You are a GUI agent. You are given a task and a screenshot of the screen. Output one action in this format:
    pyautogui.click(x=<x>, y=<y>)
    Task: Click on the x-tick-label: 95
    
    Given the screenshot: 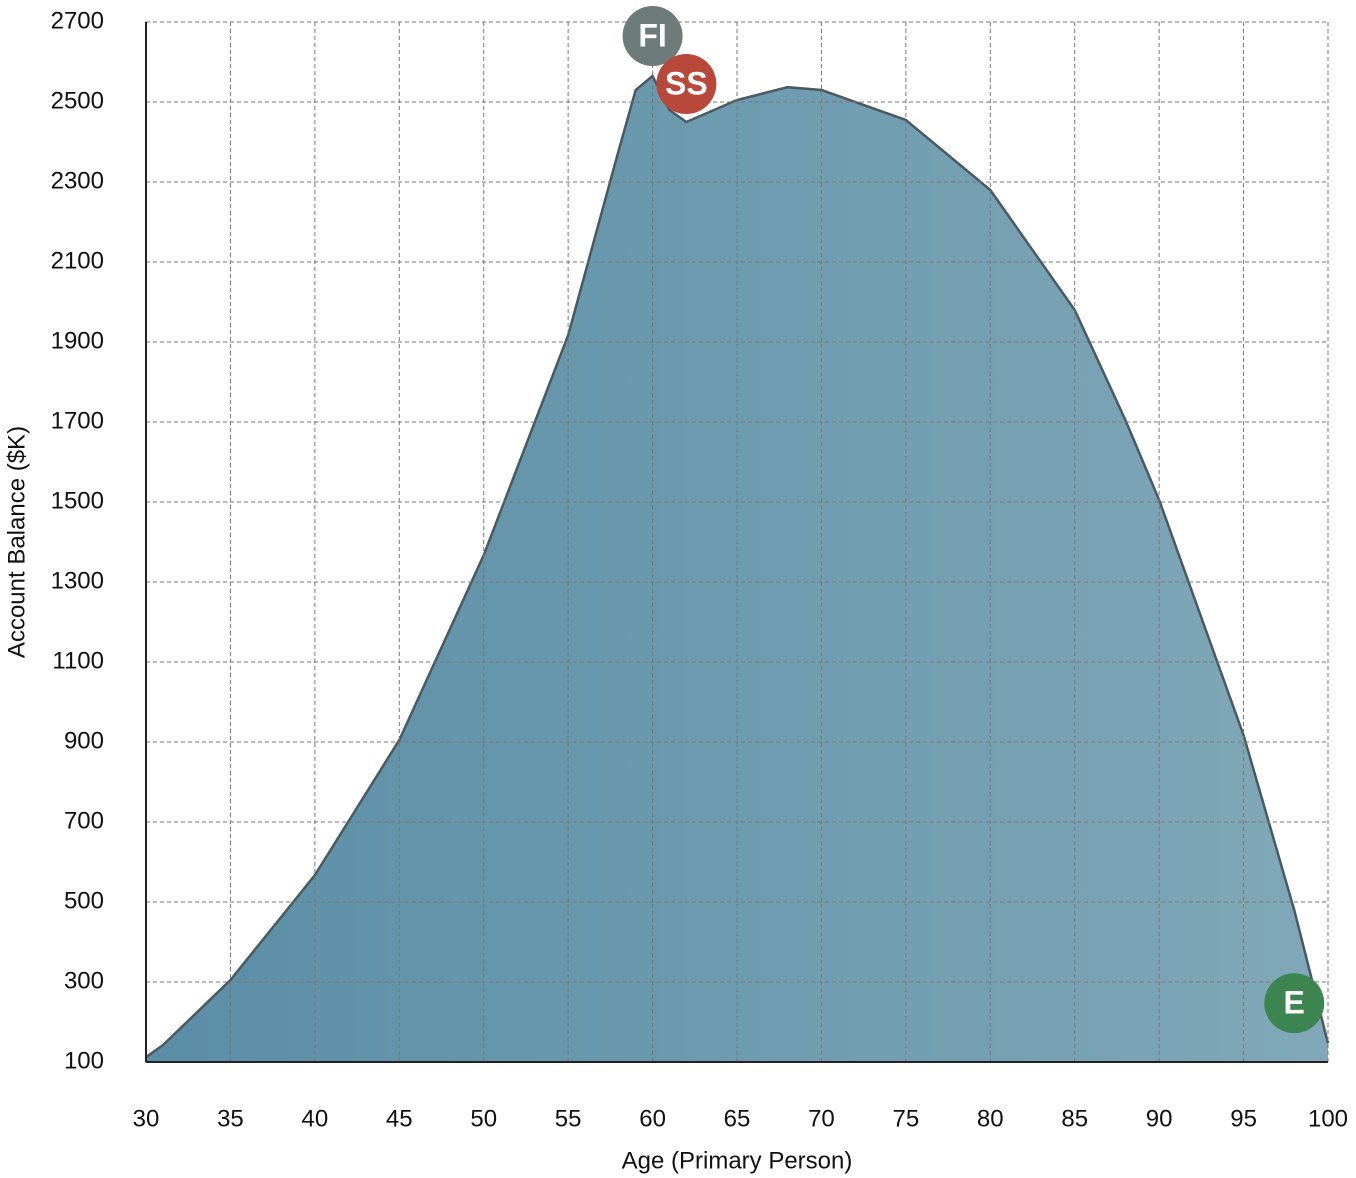 What is the action you would take?
    pyautogui.click(x=1243, y=1118)
    